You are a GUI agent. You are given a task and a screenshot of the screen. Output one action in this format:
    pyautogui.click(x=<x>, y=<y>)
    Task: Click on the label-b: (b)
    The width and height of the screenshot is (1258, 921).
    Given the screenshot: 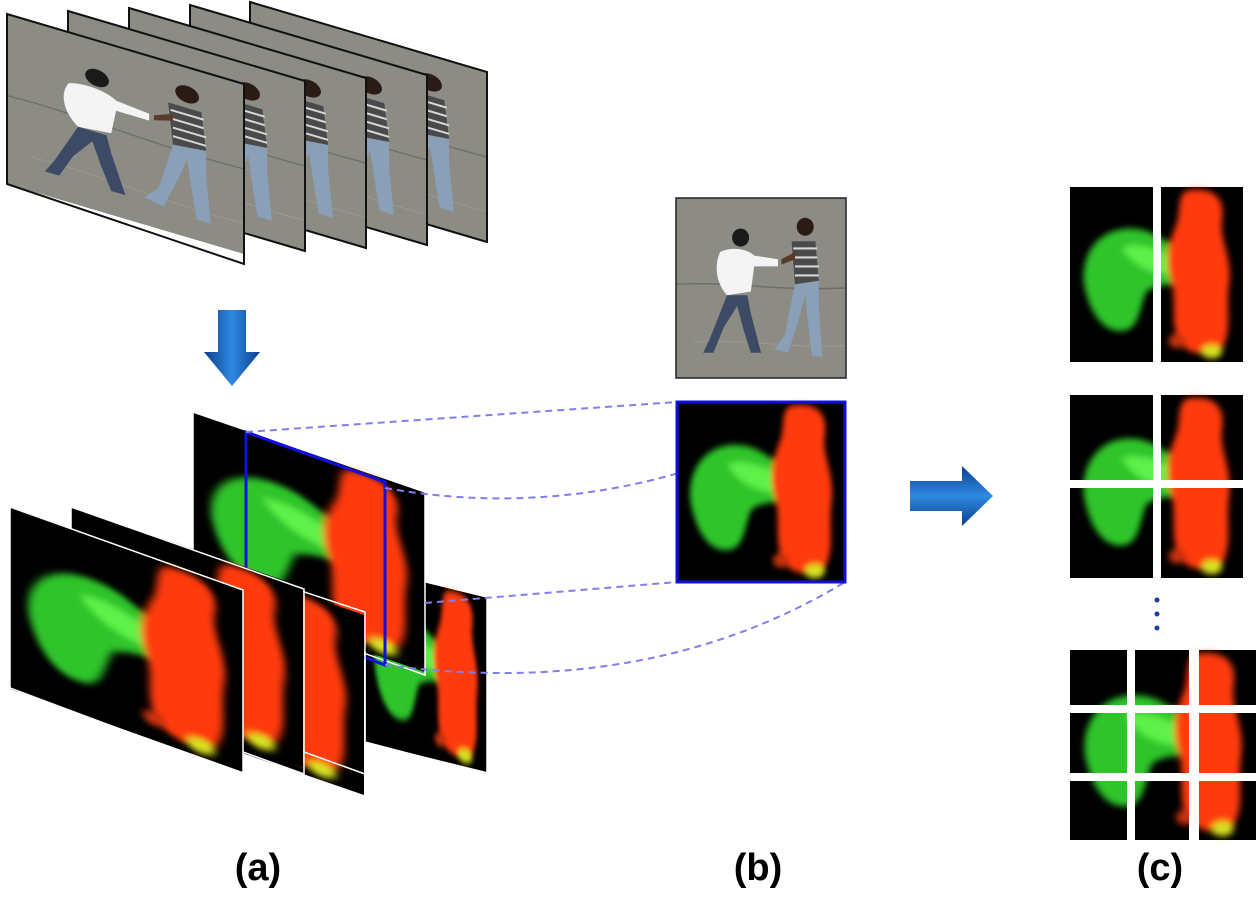 What is the action you would take?
    pyautogui.click(x=758, y=868)
    